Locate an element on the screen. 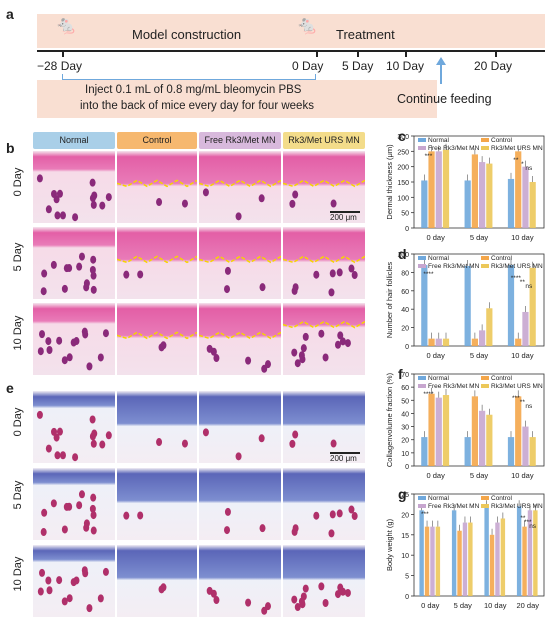  significance-label: **** is located at coordinates (516, 278).